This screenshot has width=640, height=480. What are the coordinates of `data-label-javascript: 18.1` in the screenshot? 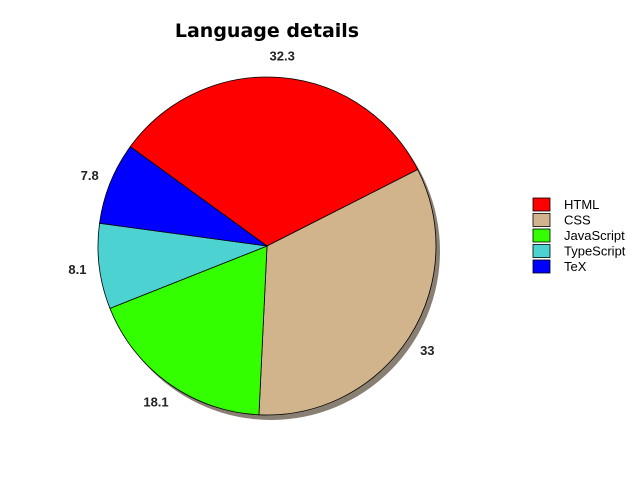 It's located at (155, 401).